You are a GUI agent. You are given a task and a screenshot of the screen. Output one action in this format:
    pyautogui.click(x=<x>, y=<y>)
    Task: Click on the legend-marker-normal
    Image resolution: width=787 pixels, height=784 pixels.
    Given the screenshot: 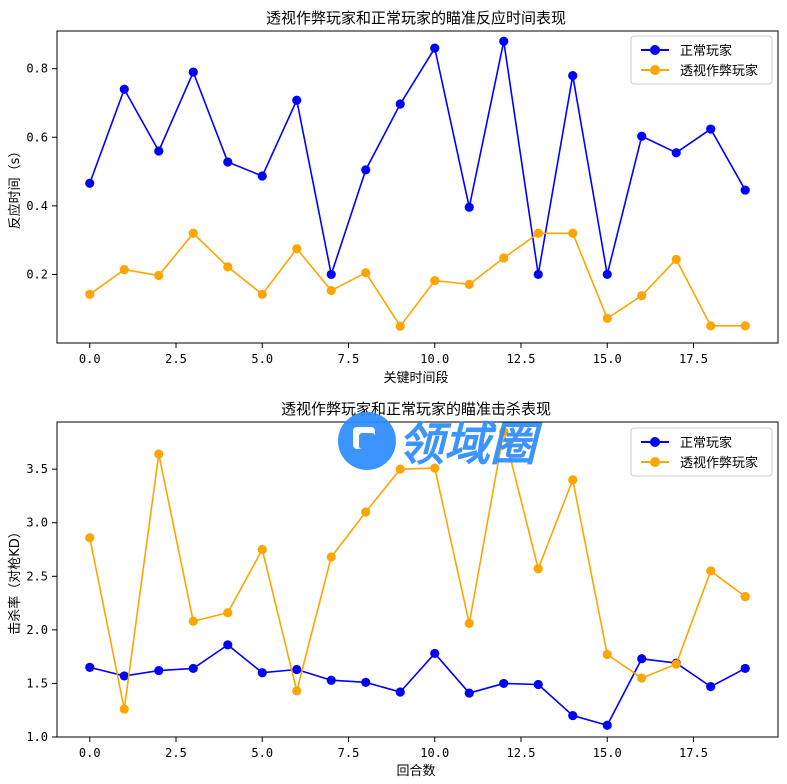 What is the action you would take?
    pyautogui.click(x=655, y=442)
    